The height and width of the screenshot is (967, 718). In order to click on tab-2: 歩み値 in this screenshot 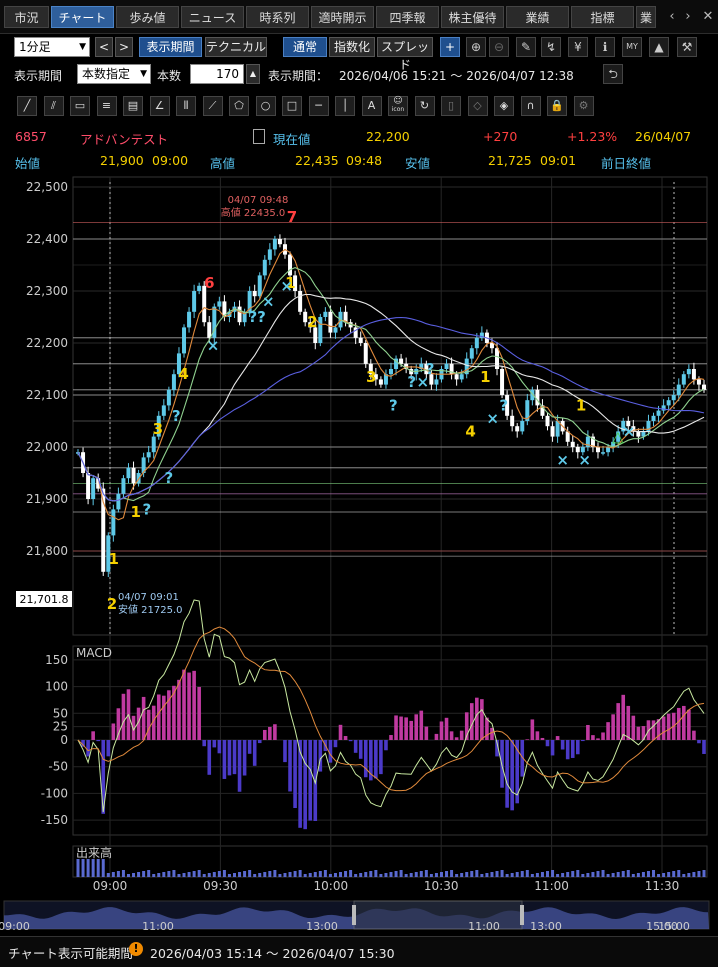, I will do `click(147, 17)`.